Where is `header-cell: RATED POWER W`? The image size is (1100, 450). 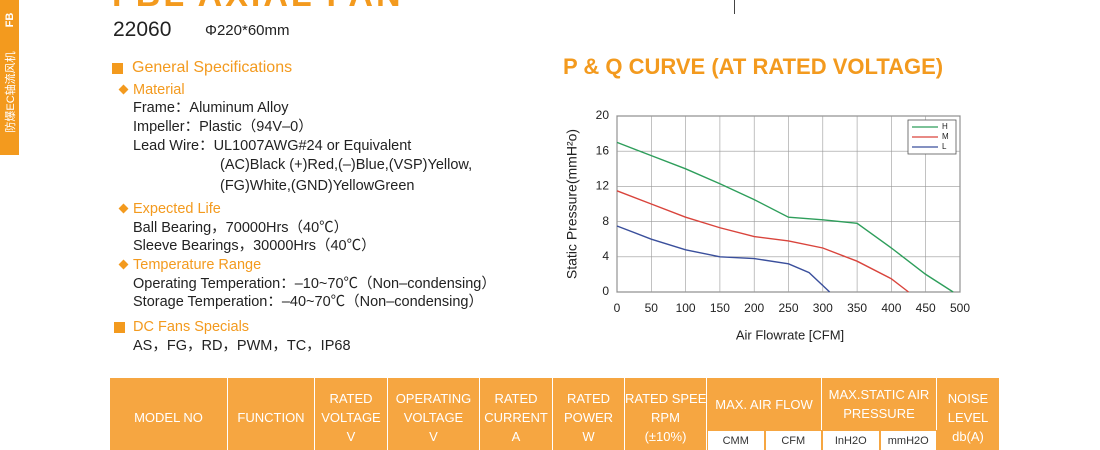 header-cell: RATED POWER W is located at coordinates (589, 414).